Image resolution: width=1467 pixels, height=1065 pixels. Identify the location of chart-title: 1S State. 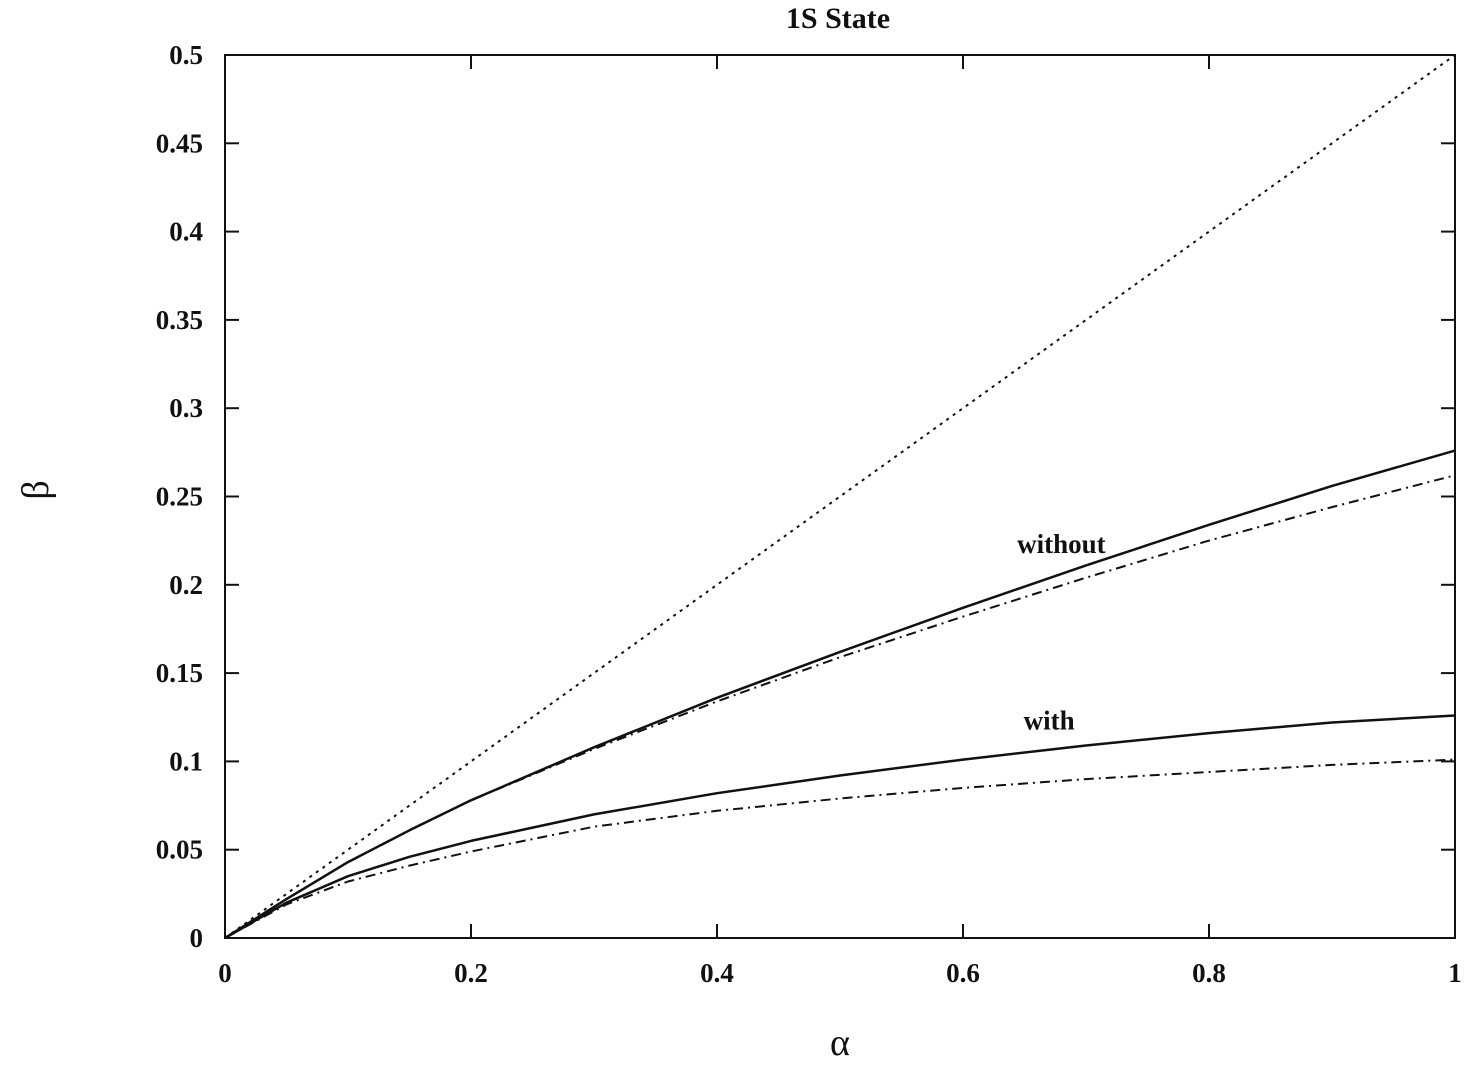
(838, 18).